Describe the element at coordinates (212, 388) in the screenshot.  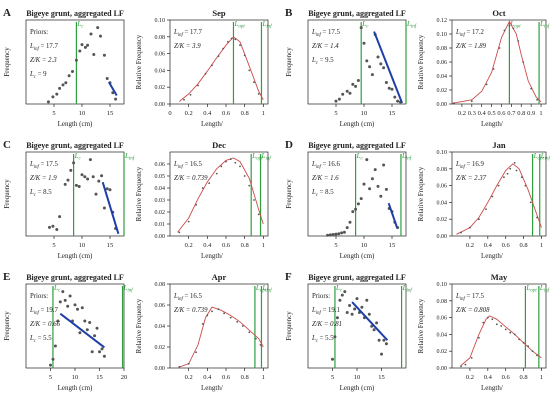
I see `panel-apr-xlabel: Length/` at that location.